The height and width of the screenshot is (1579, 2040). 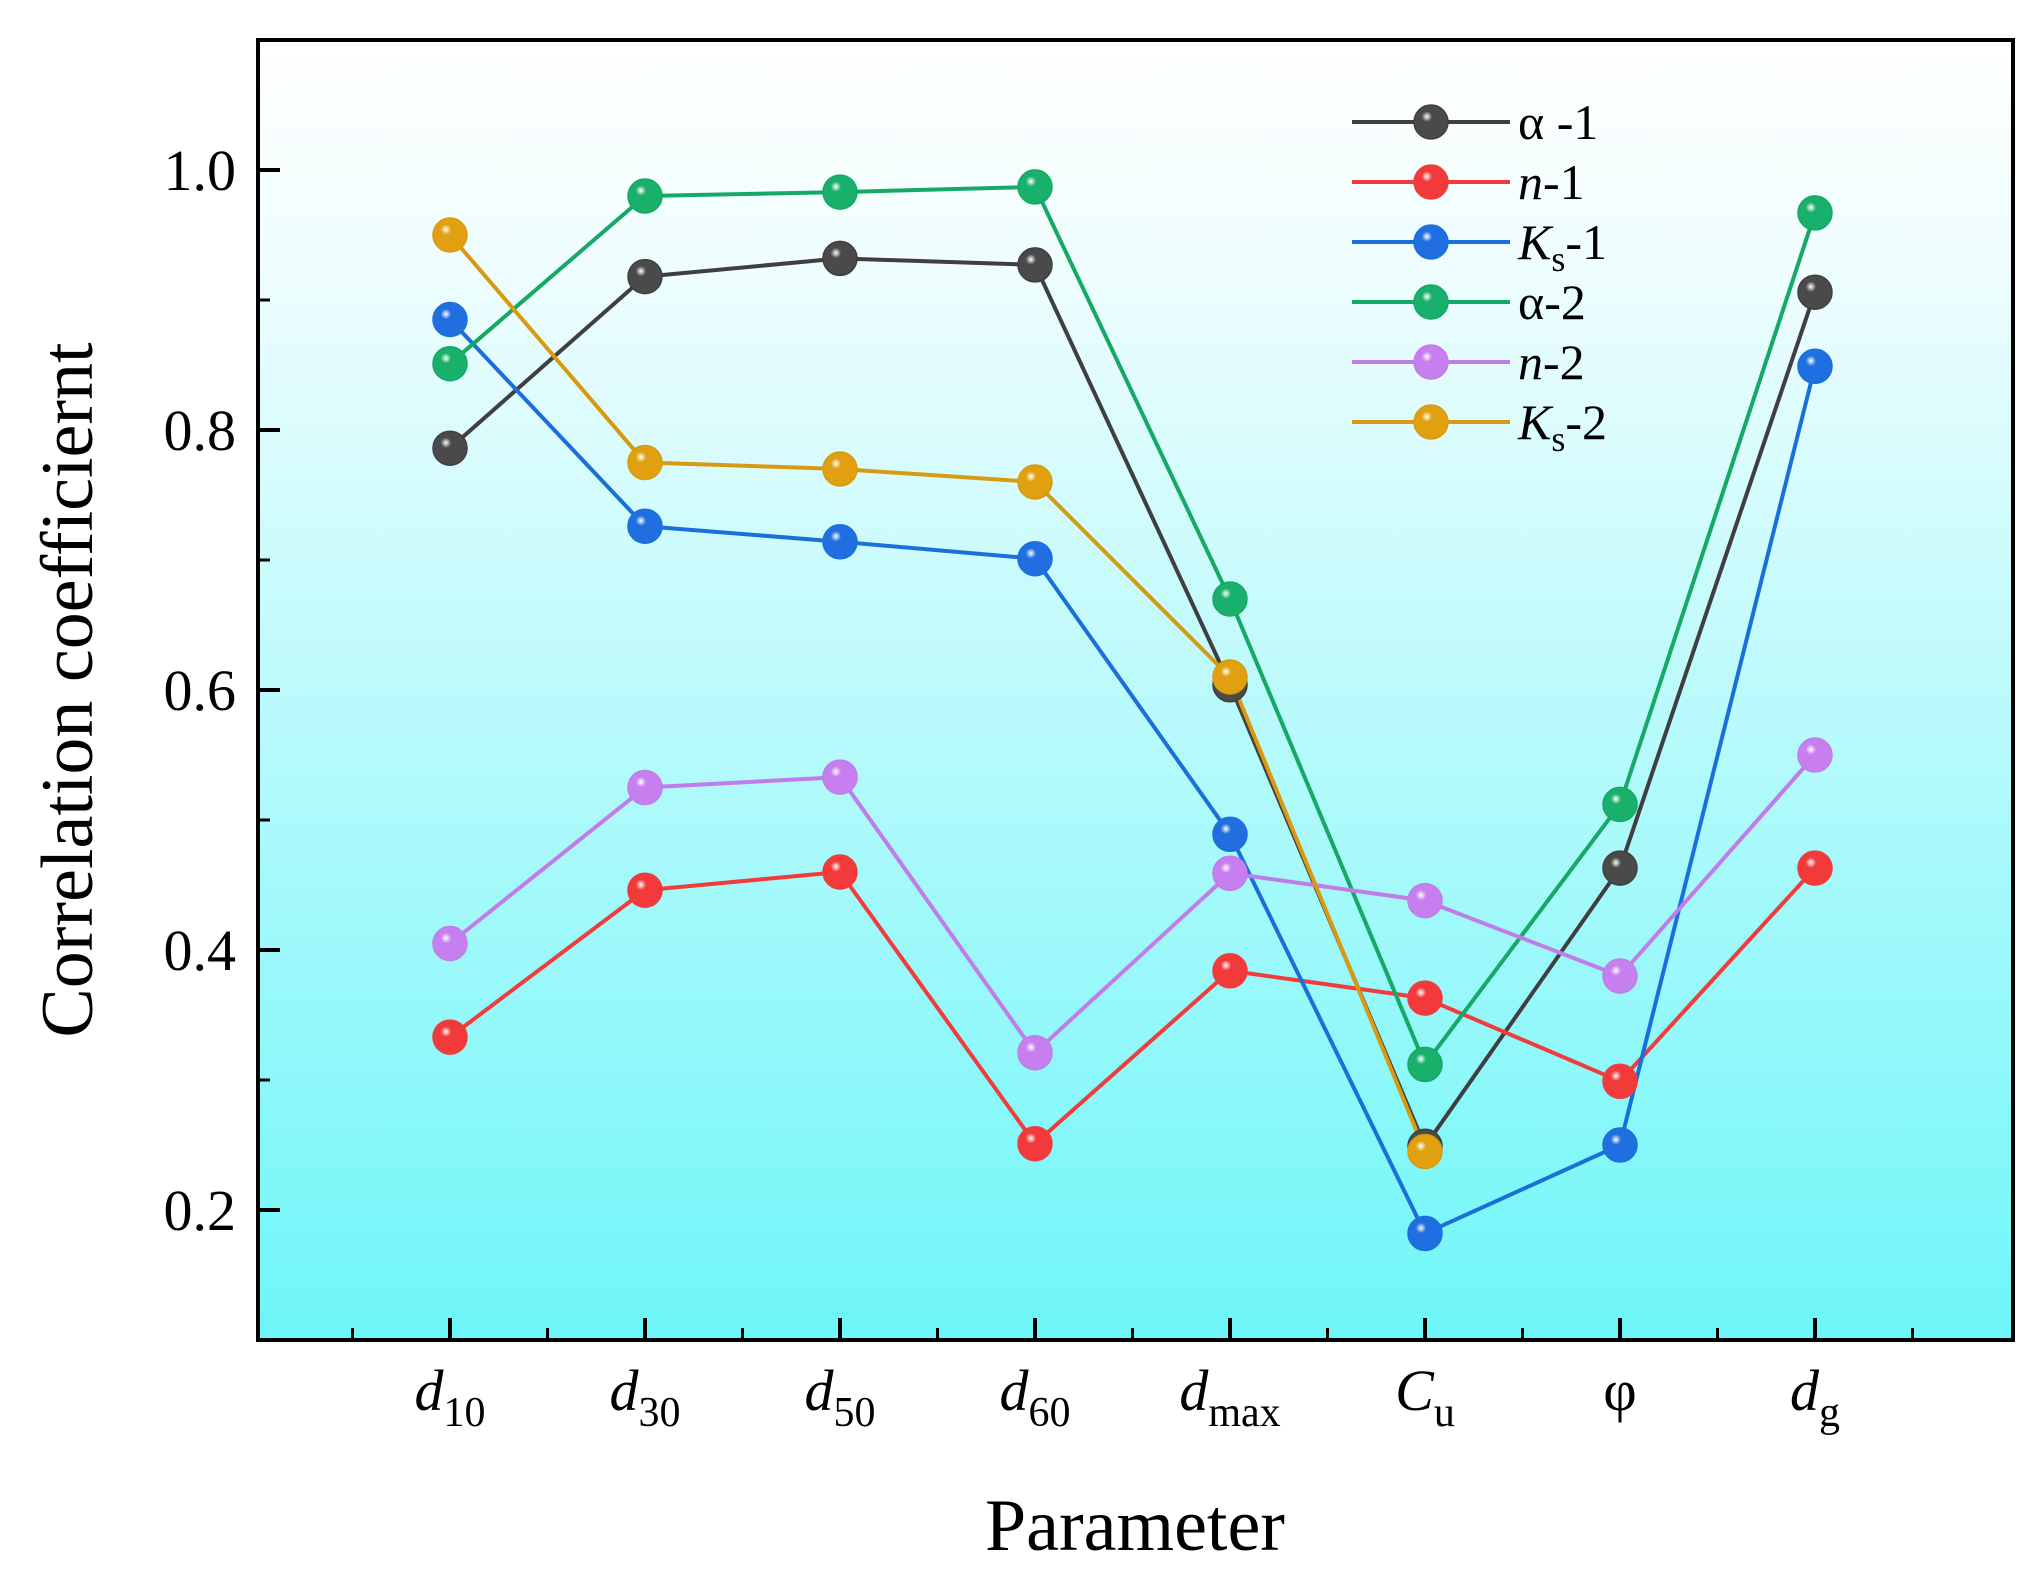 What do you see at coordinates (1135, 1526) in the screenshot?
I see `x-axis-title: Parameter` at bounding box center [1135, 1526].